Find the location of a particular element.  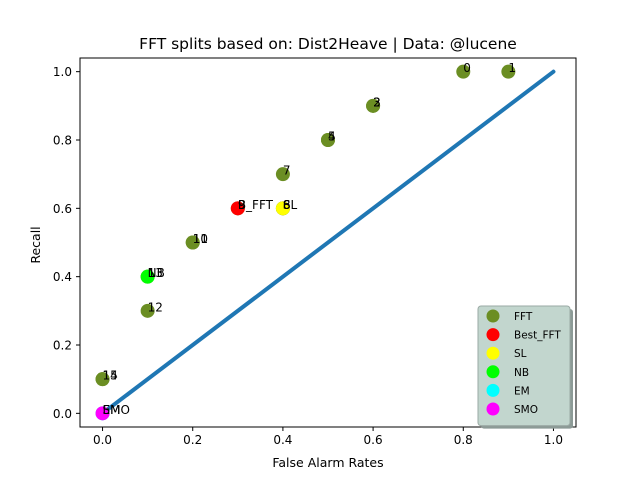

y-tick-label: 0.2 is located at coordinates (62, 346).